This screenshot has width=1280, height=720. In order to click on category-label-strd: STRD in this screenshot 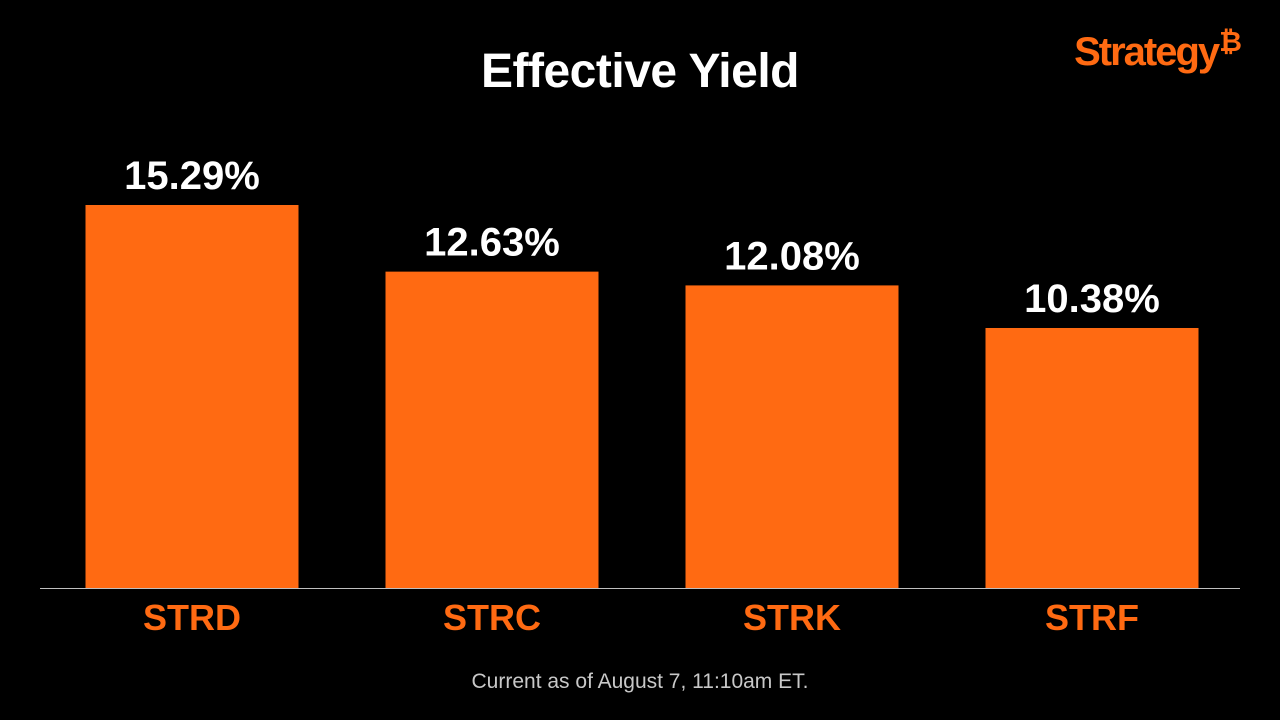, I will do `click(192, 617)`.